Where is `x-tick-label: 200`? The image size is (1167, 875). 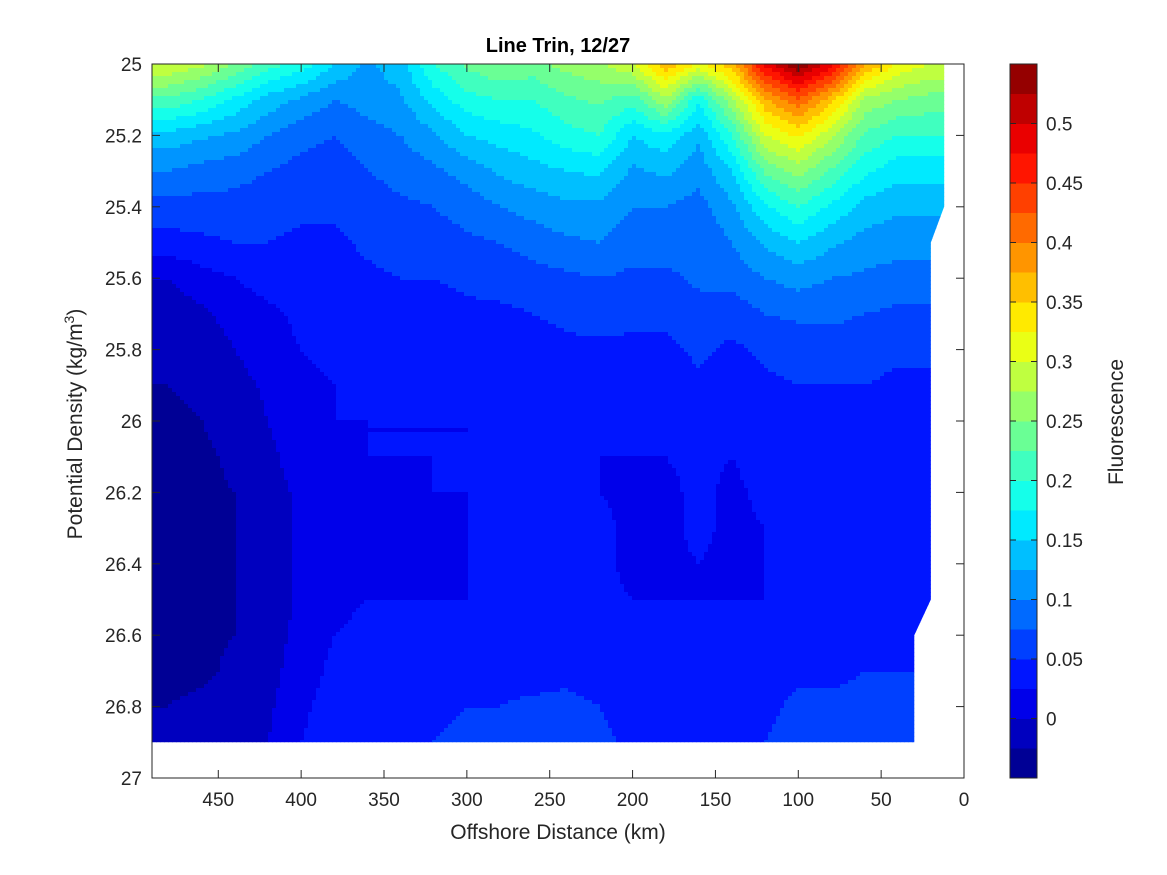 x-tick-label: 200 is located at coordinates (633, 800).